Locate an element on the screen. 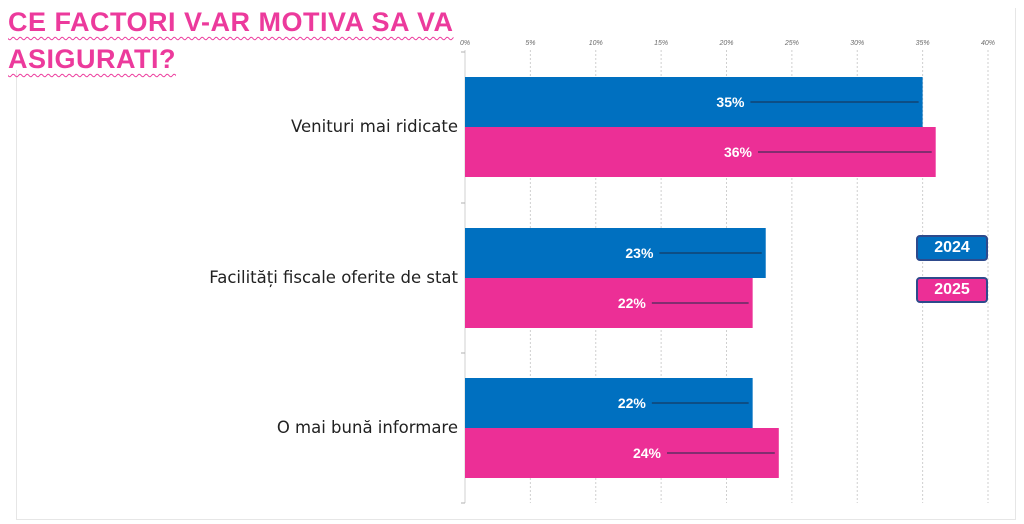 This screenshot has width=1024, height=524. frame-bottom-line is located at coordinates (516, 519).